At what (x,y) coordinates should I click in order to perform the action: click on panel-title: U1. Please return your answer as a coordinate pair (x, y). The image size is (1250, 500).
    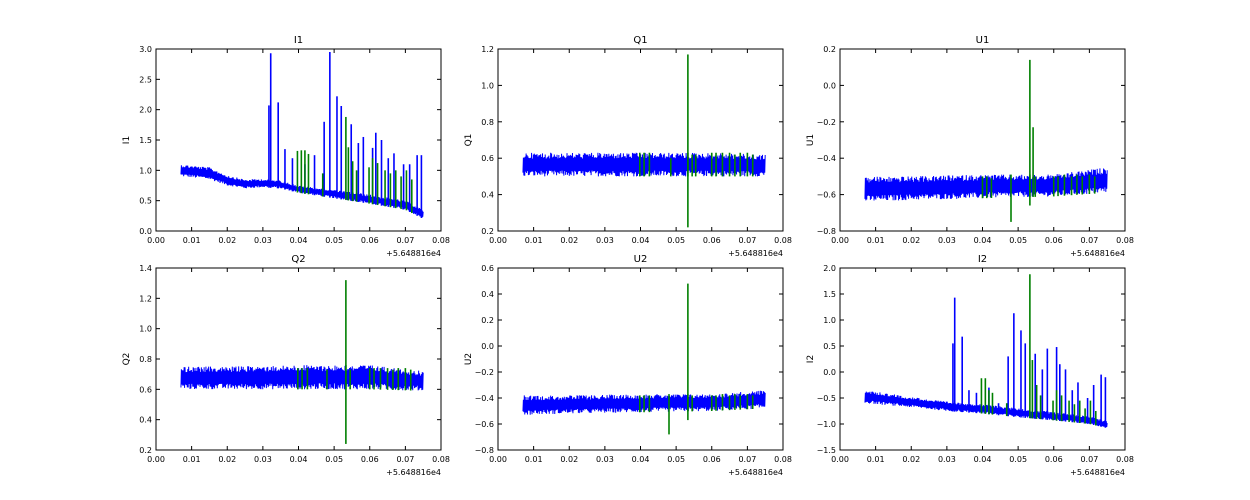
    Looking at the image, I should click on (983, 40).